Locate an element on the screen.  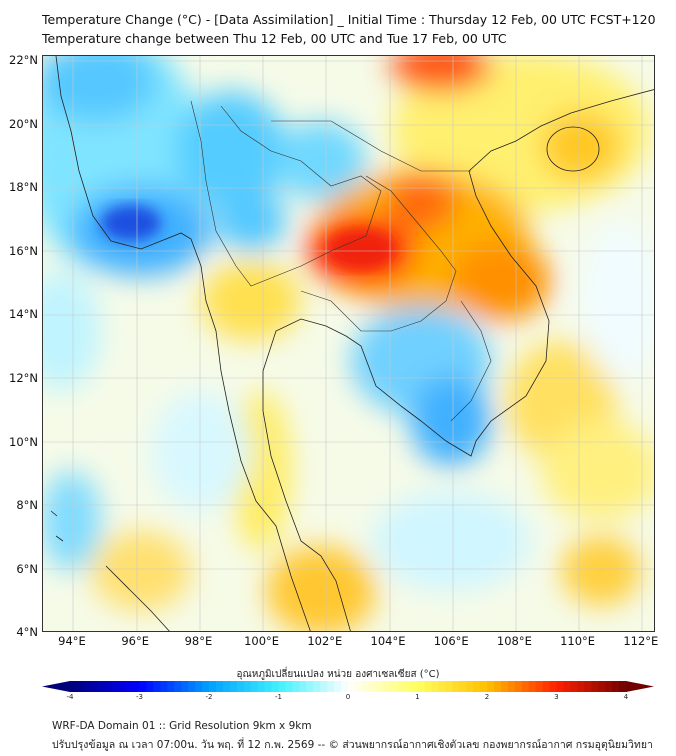
colorbar-max-arrow is located at coordinates (640, 686).